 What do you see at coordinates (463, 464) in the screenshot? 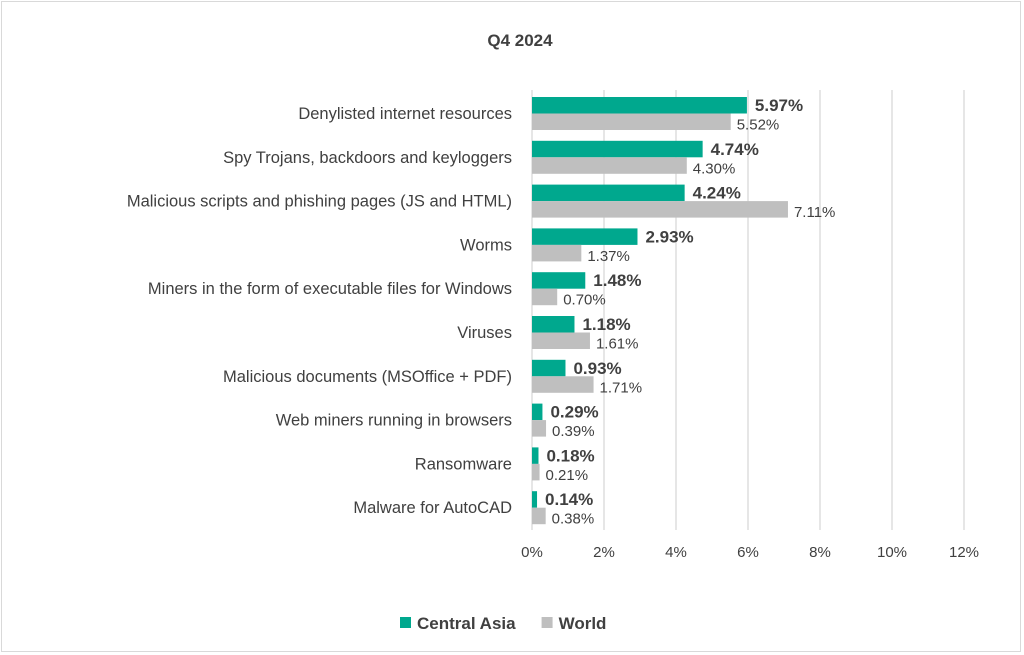
I see `category-label: Ransomware` at bounding box center [463, 464].